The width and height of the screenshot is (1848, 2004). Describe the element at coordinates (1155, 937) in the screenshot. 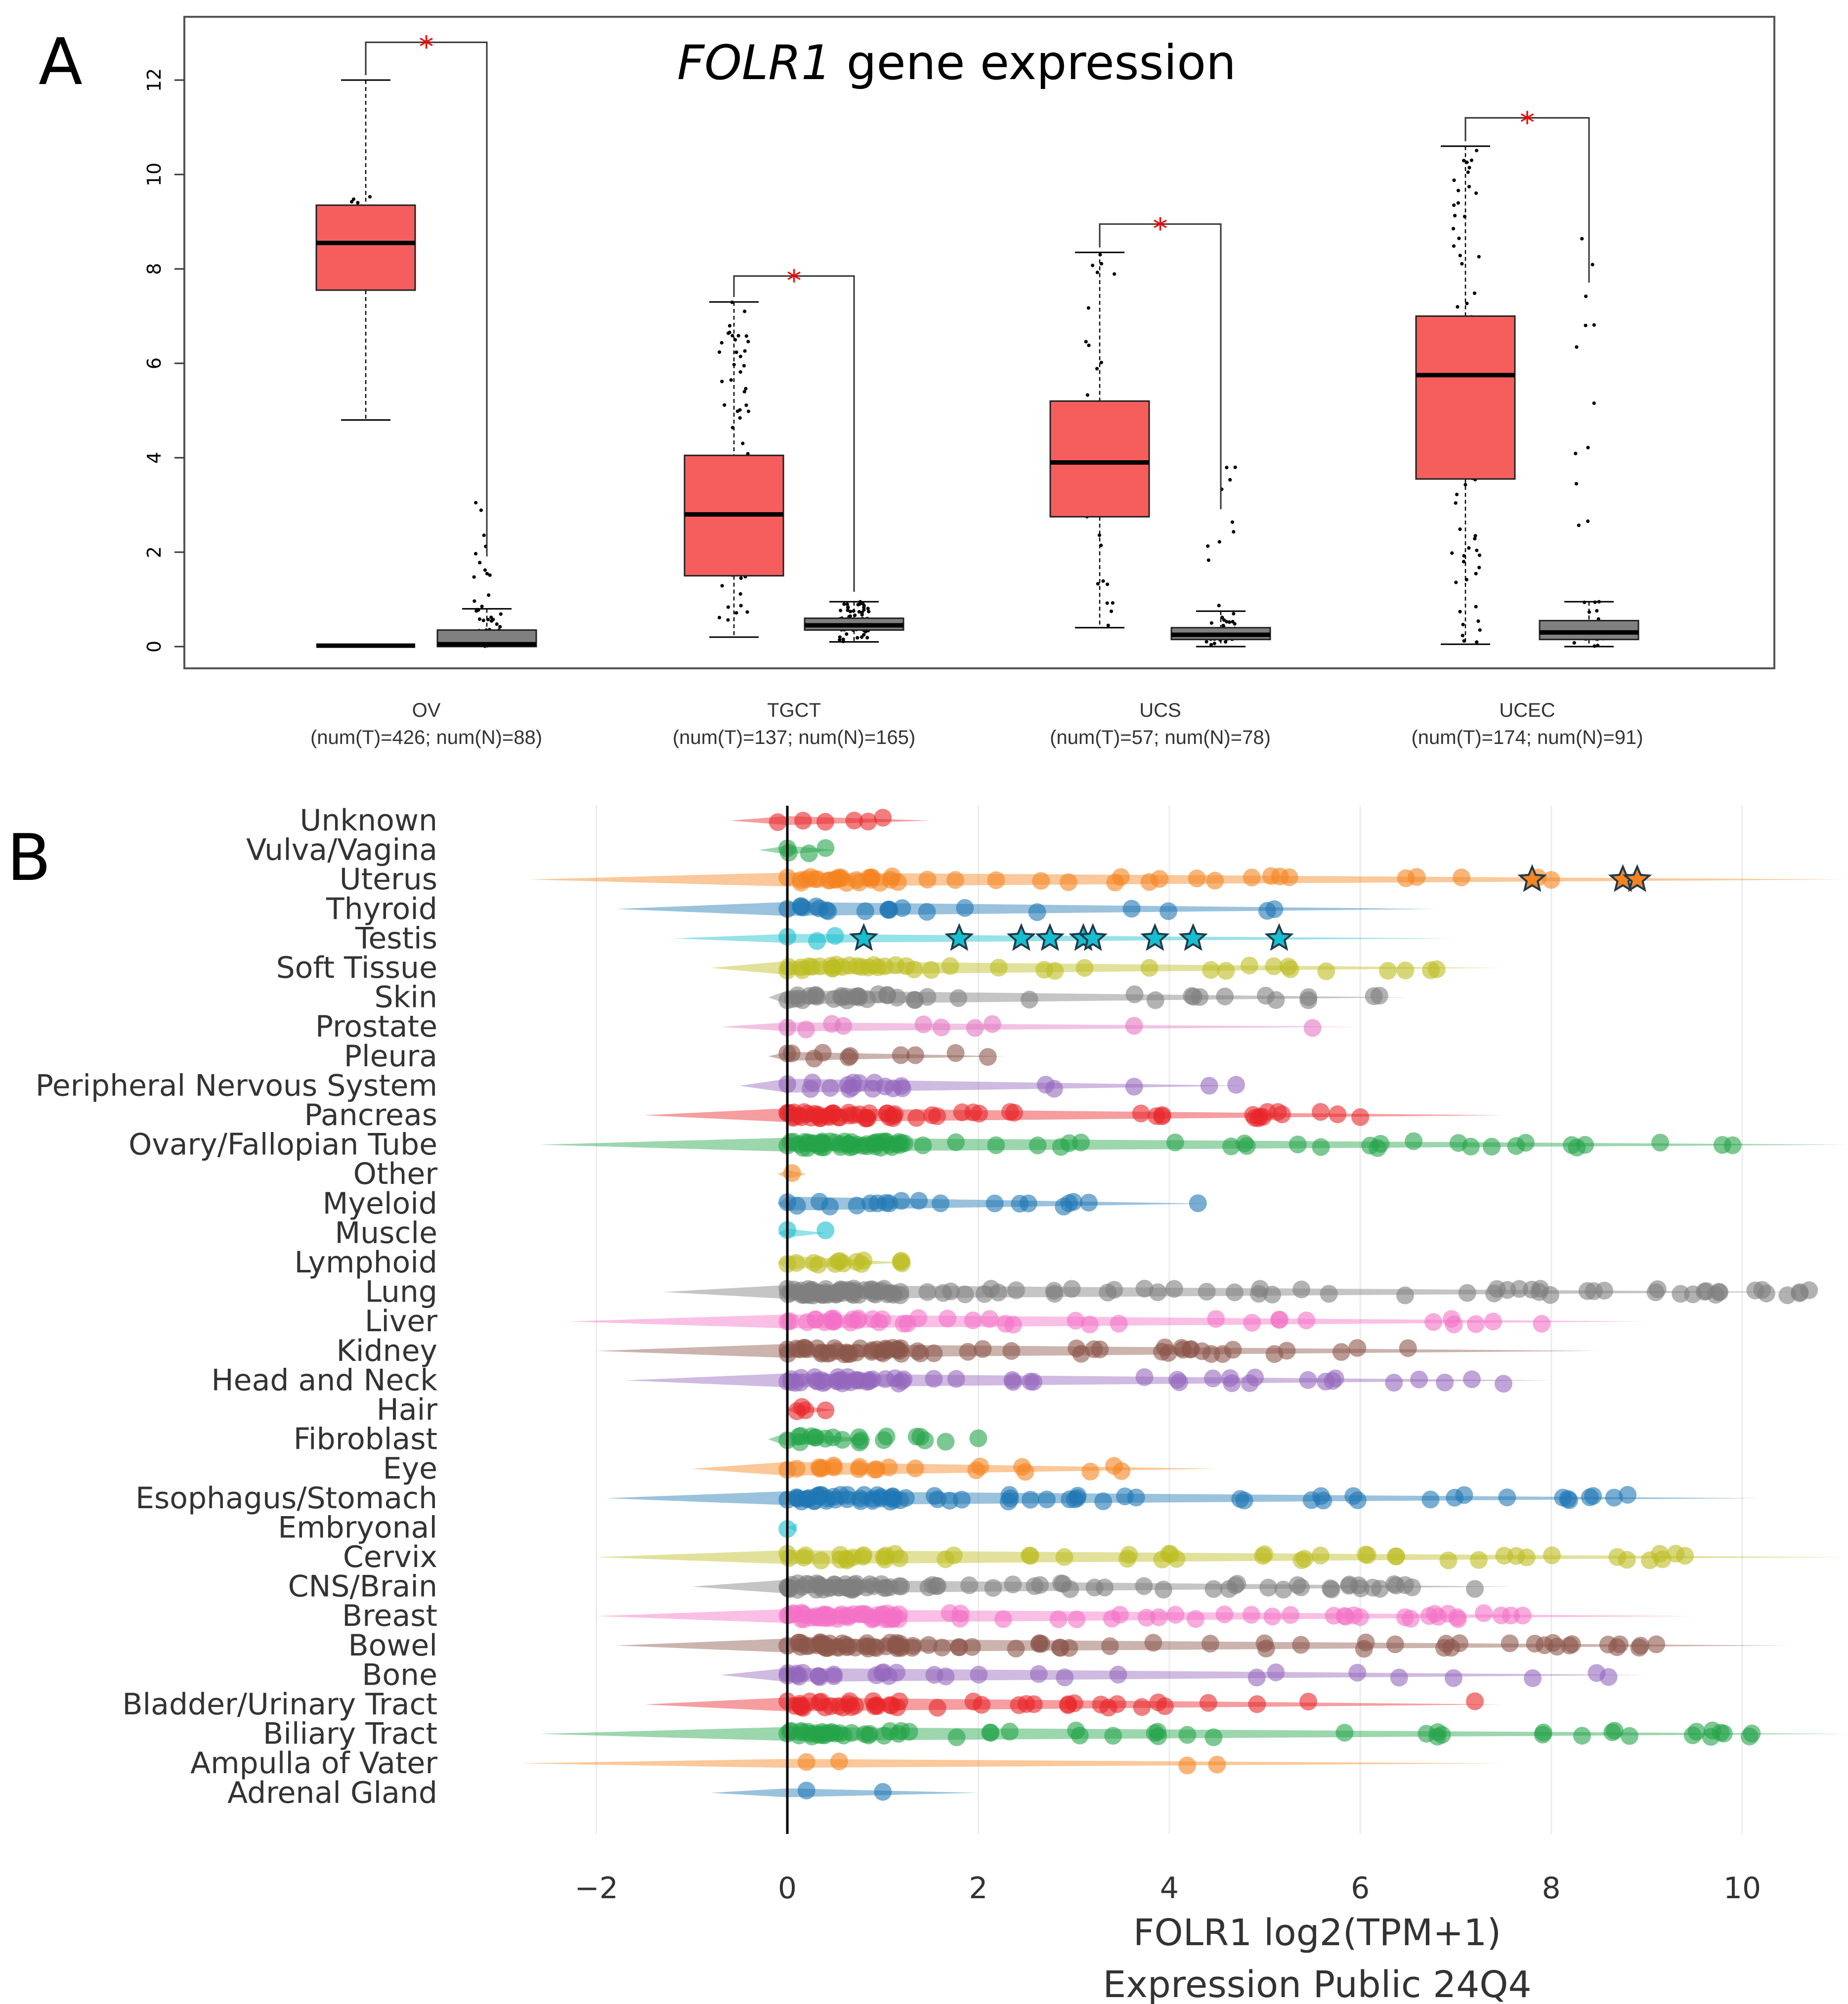

I see `star-marker` at that location.